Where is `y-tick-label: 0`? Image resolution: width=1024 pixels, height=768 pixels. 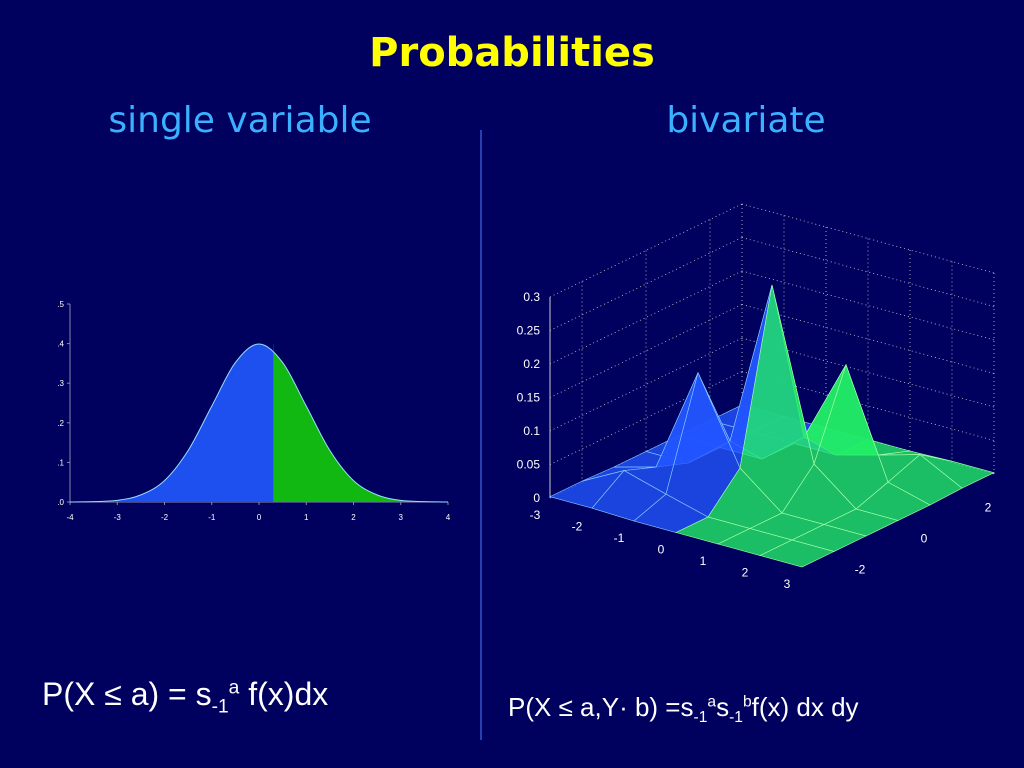 y-tick-label: 0 is located at coordinates (924, 539).